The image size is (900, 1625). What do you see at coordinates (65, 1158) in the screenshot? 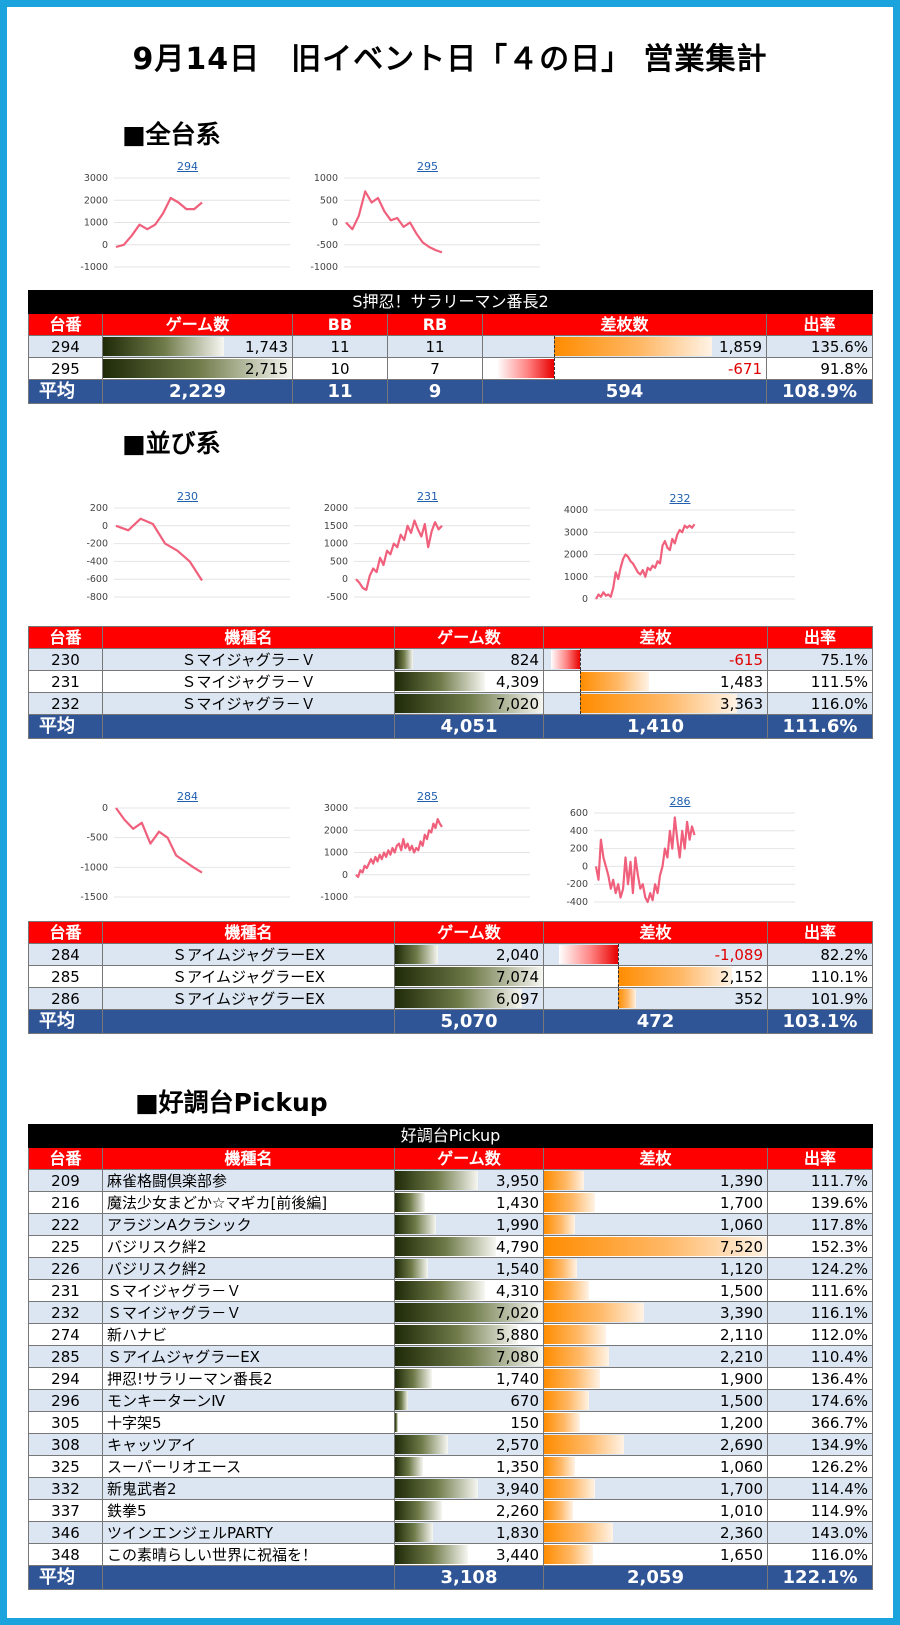
I see `header-cell: 台番` at bounding box center [65, 1158].